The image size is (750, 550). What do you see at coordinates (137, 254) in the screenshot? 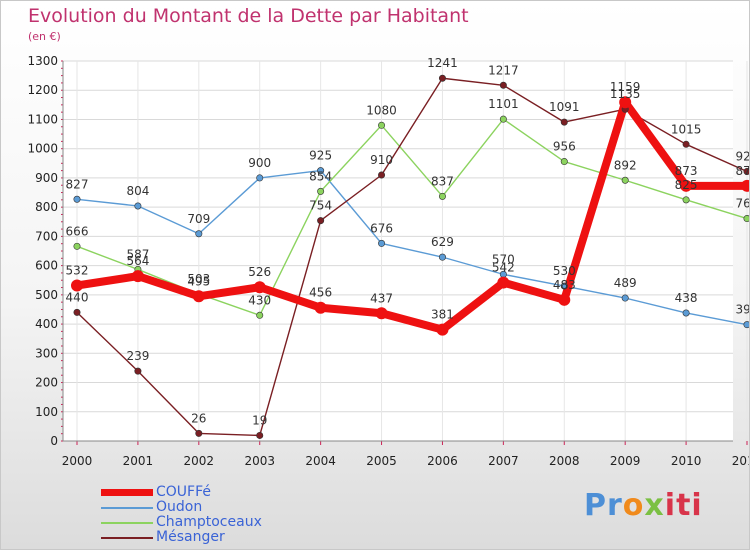
I see `data-label-champtoceaux: 587` at bounding box center [137, 254].